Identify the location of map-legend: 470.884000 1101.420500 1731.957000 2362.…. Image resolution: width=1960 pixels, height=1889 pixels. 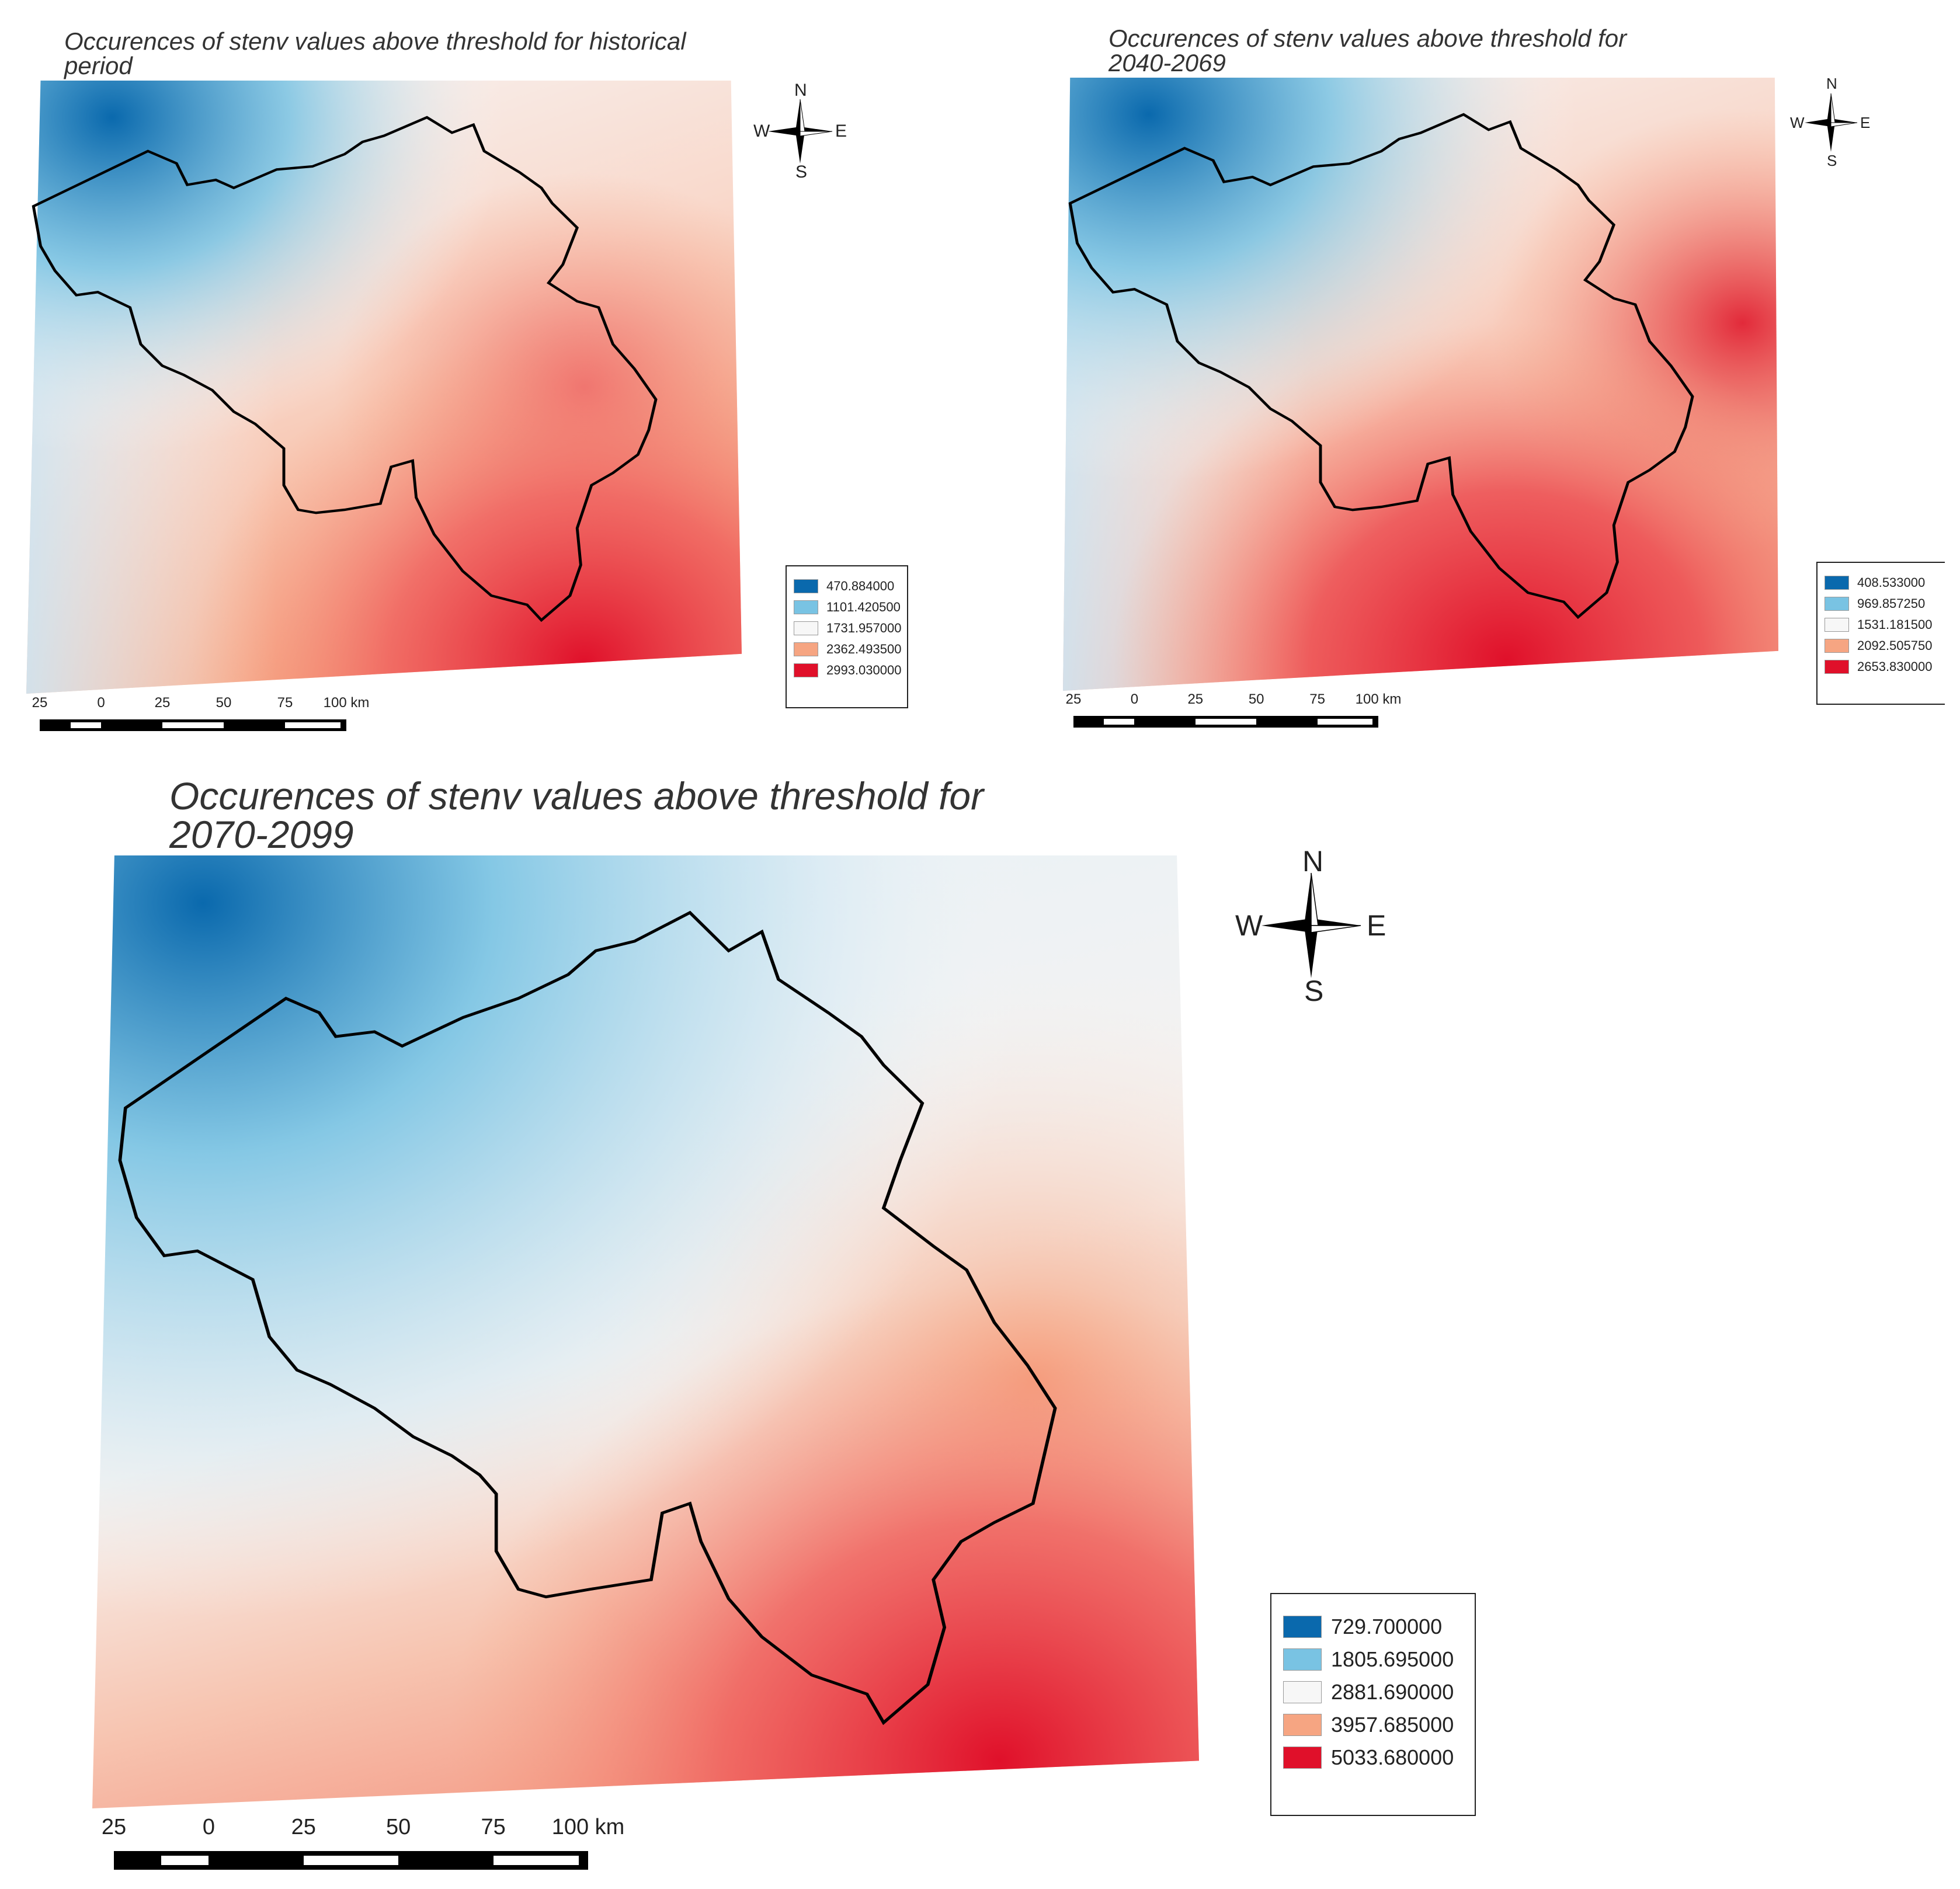
(847, 637).